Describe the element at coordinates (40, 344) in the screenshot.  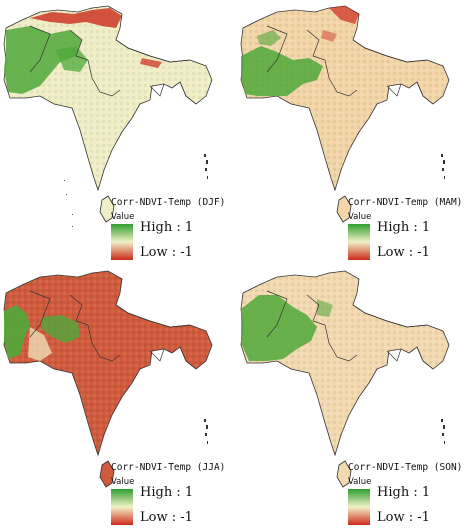
I see `light-region-jja` at that location.